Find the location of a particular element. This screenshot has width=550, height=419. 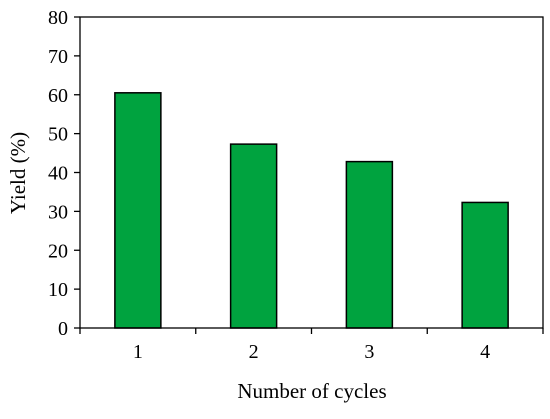

y-tick-label-40: 40 is located at coordinates (58, 174).